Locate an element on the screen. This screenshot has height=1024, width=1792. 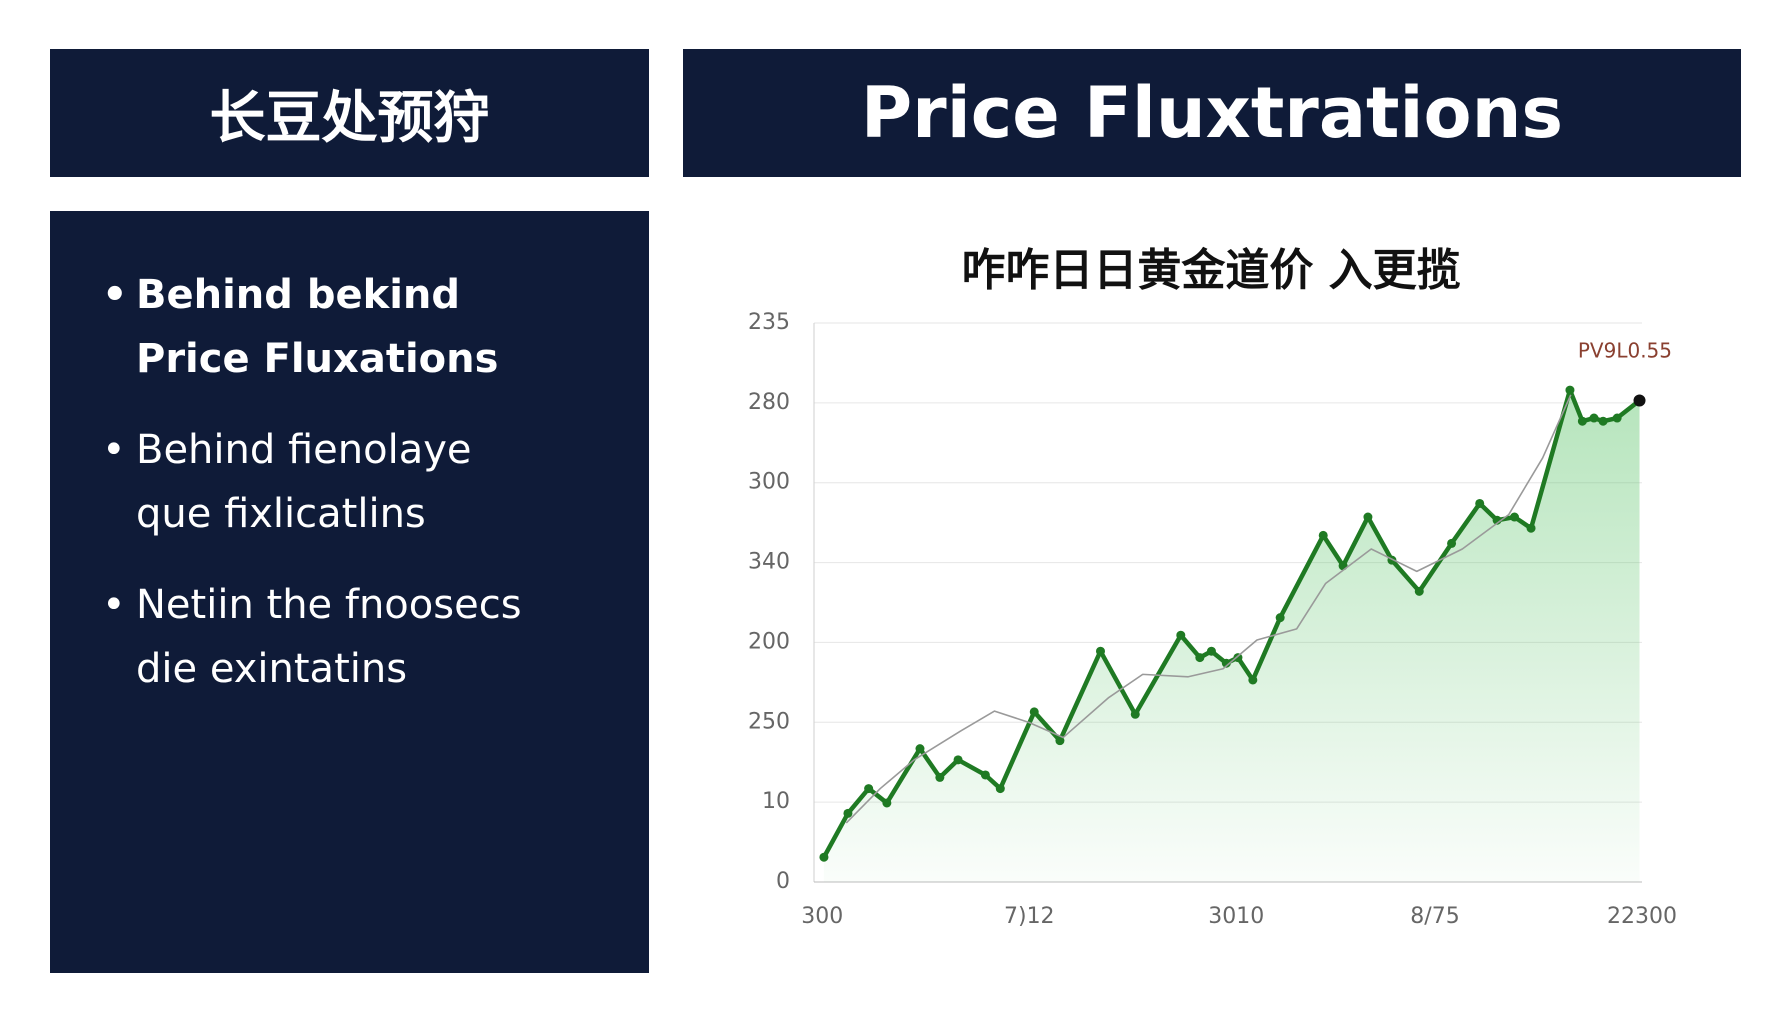
bullet-line: Netiin the fnoosecs is located at coordinates (329, 605).